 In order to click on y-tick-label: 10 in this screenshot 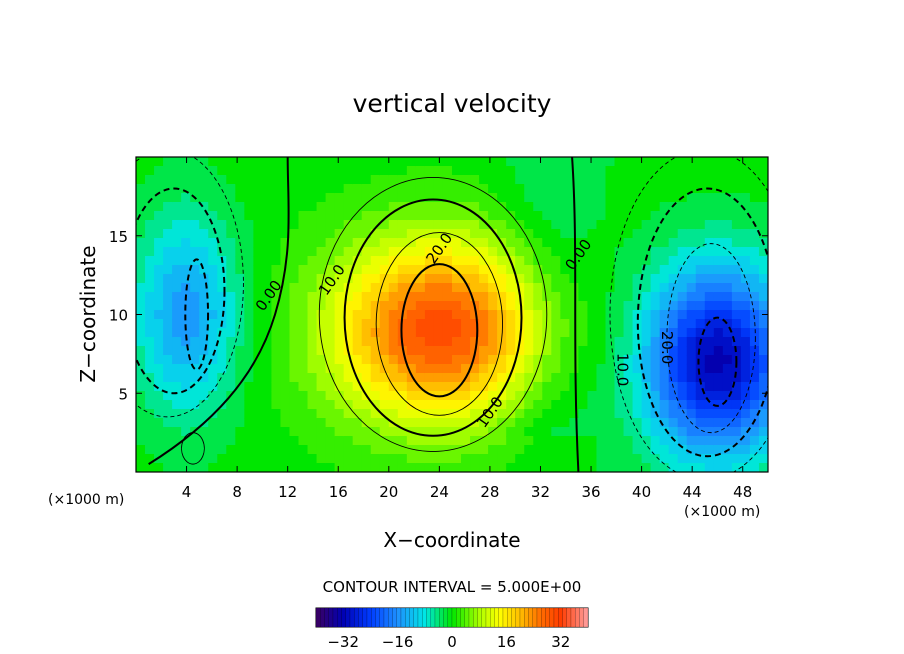, I will do `click(118, 316)`.